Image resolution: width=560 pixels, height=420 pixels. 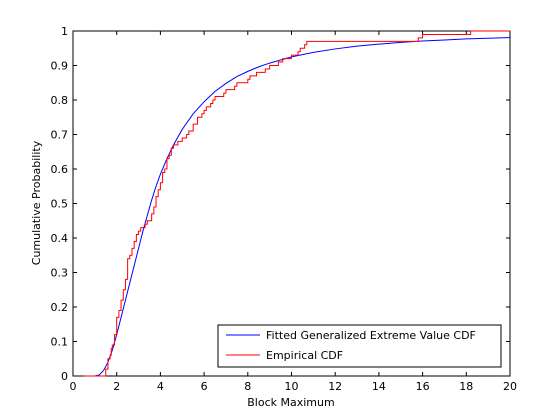 What do you see at coordinates (60, 273) in the screenshot?
I see `y-tick-label: 0.3` at bounding box center [60, 273].